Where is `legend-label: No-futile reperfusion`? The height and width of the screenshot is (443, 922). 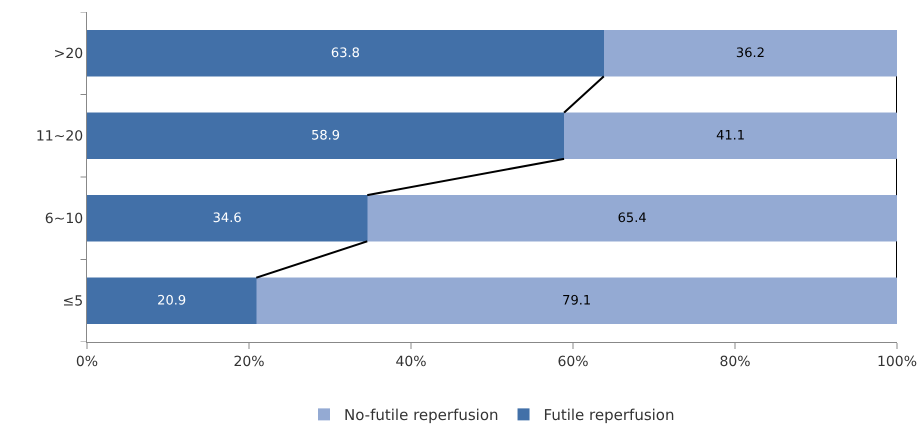 legend-label: No-futile reperfusion is located at coordinates (421, 415).